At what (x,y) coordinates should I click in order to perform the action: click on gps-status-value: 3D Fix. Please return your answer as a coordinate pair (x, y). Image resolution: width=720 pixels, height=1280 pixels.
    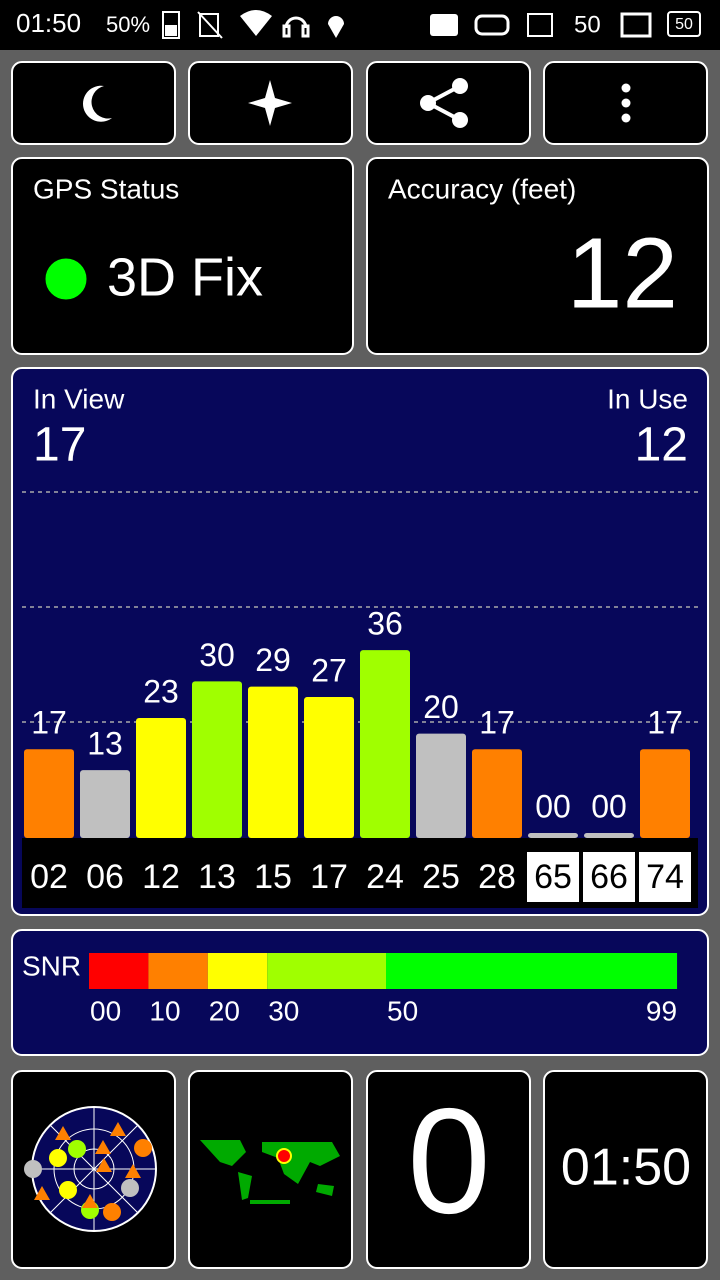
    Looking at the image, I should click on (185, 277).